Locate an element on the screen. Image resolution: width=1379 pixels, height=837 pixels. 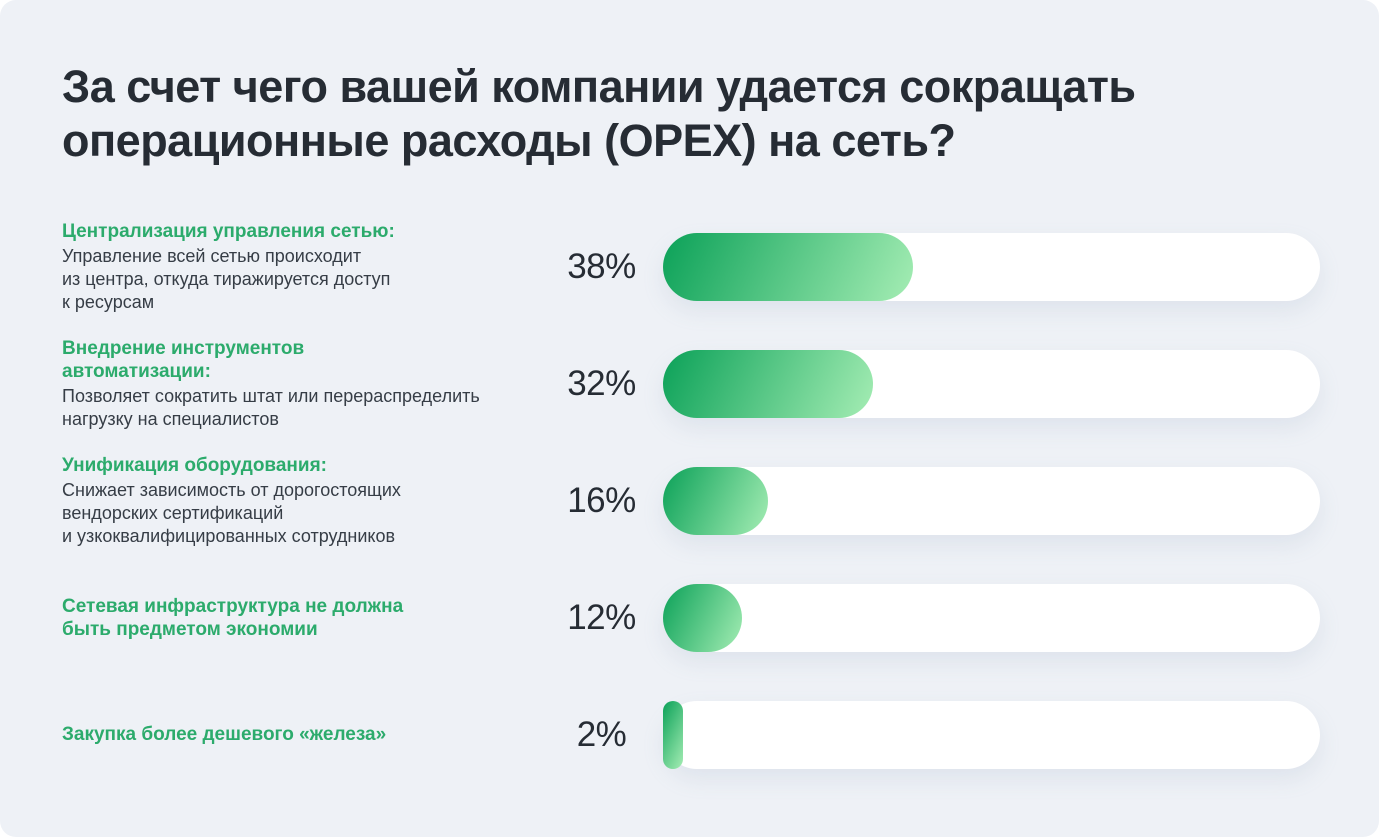
value-label: 16% is located at coordinates (601, 500).